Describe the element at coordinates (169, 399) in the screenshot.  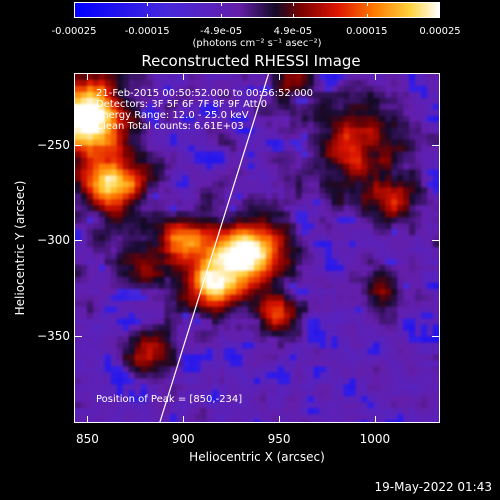
I see `peak-position-label: Position of Peak = [850,-234]` at that location.